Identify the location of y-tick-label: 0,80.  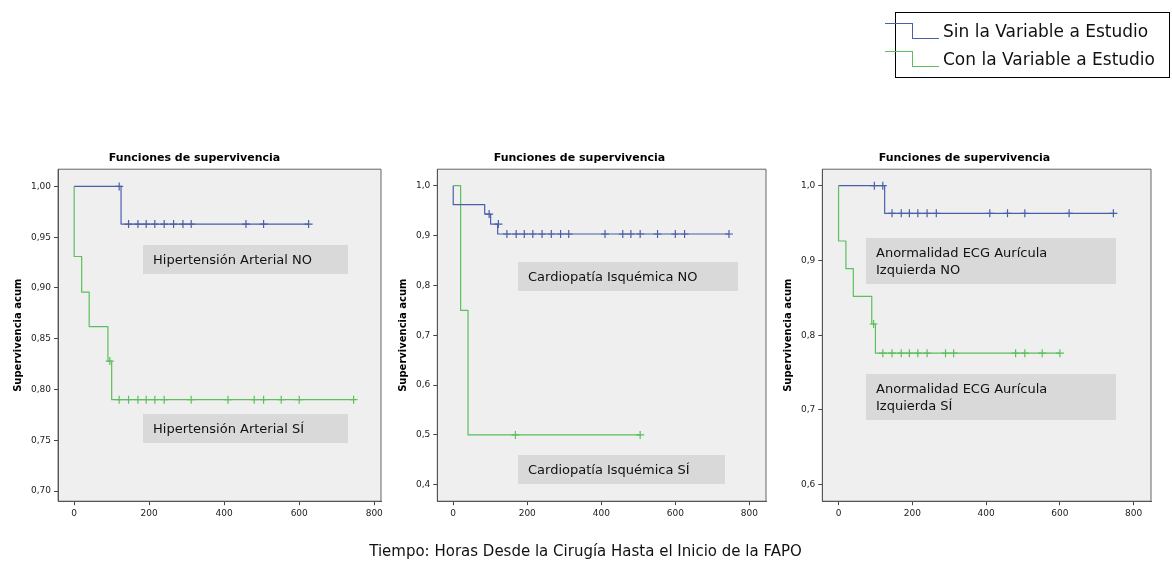
(41, 388).